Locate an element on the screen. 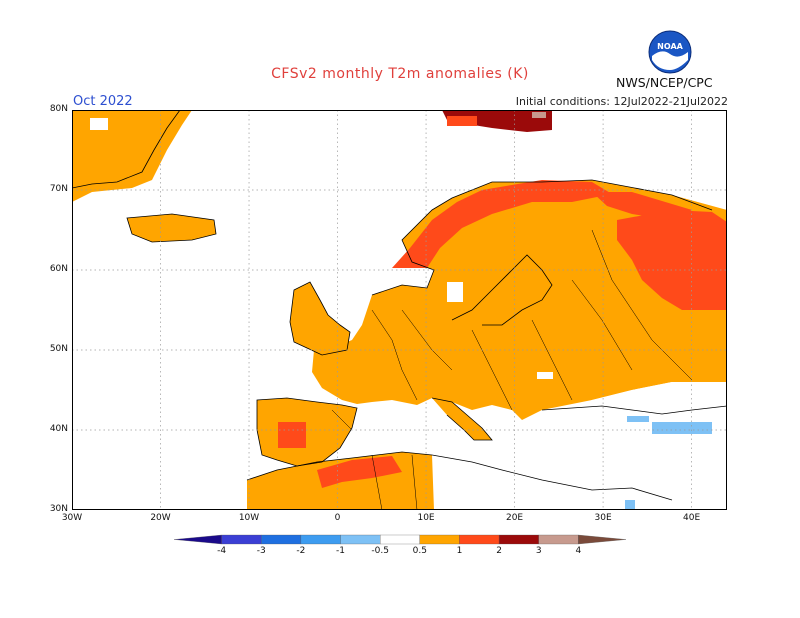 The image size is (800, 618). region-baltic-gap is located at coordinates (455, 292).